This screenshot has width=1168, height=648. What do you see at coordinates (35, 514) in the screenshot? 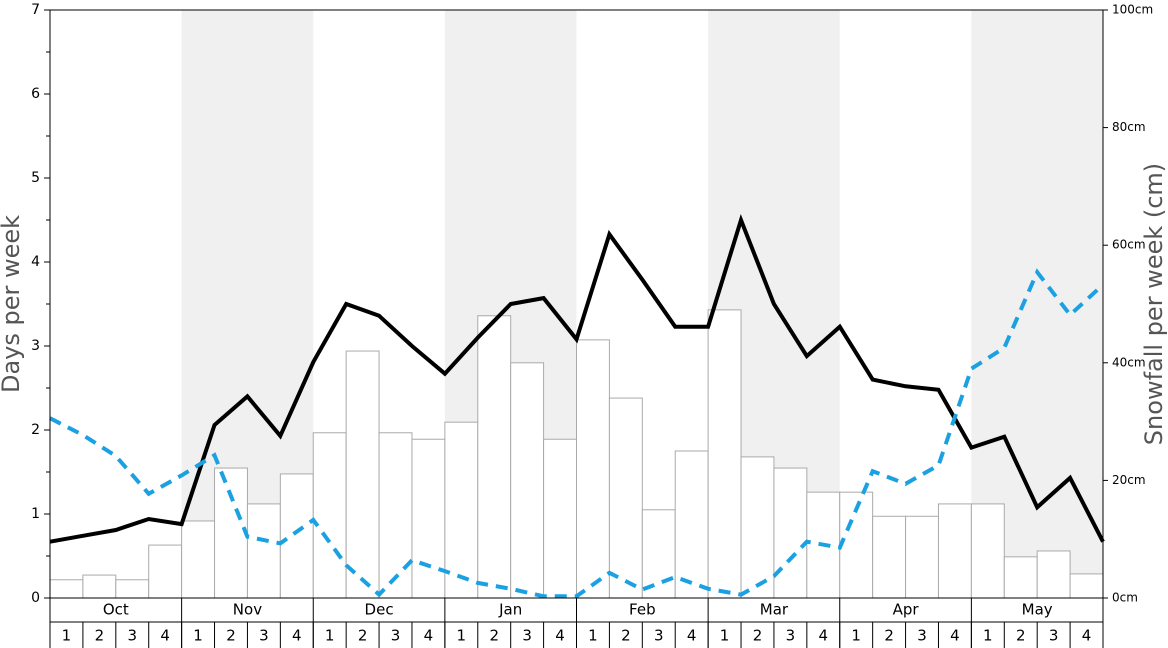
I see `y-tick-label: 1` at bounding box center [35, 514].